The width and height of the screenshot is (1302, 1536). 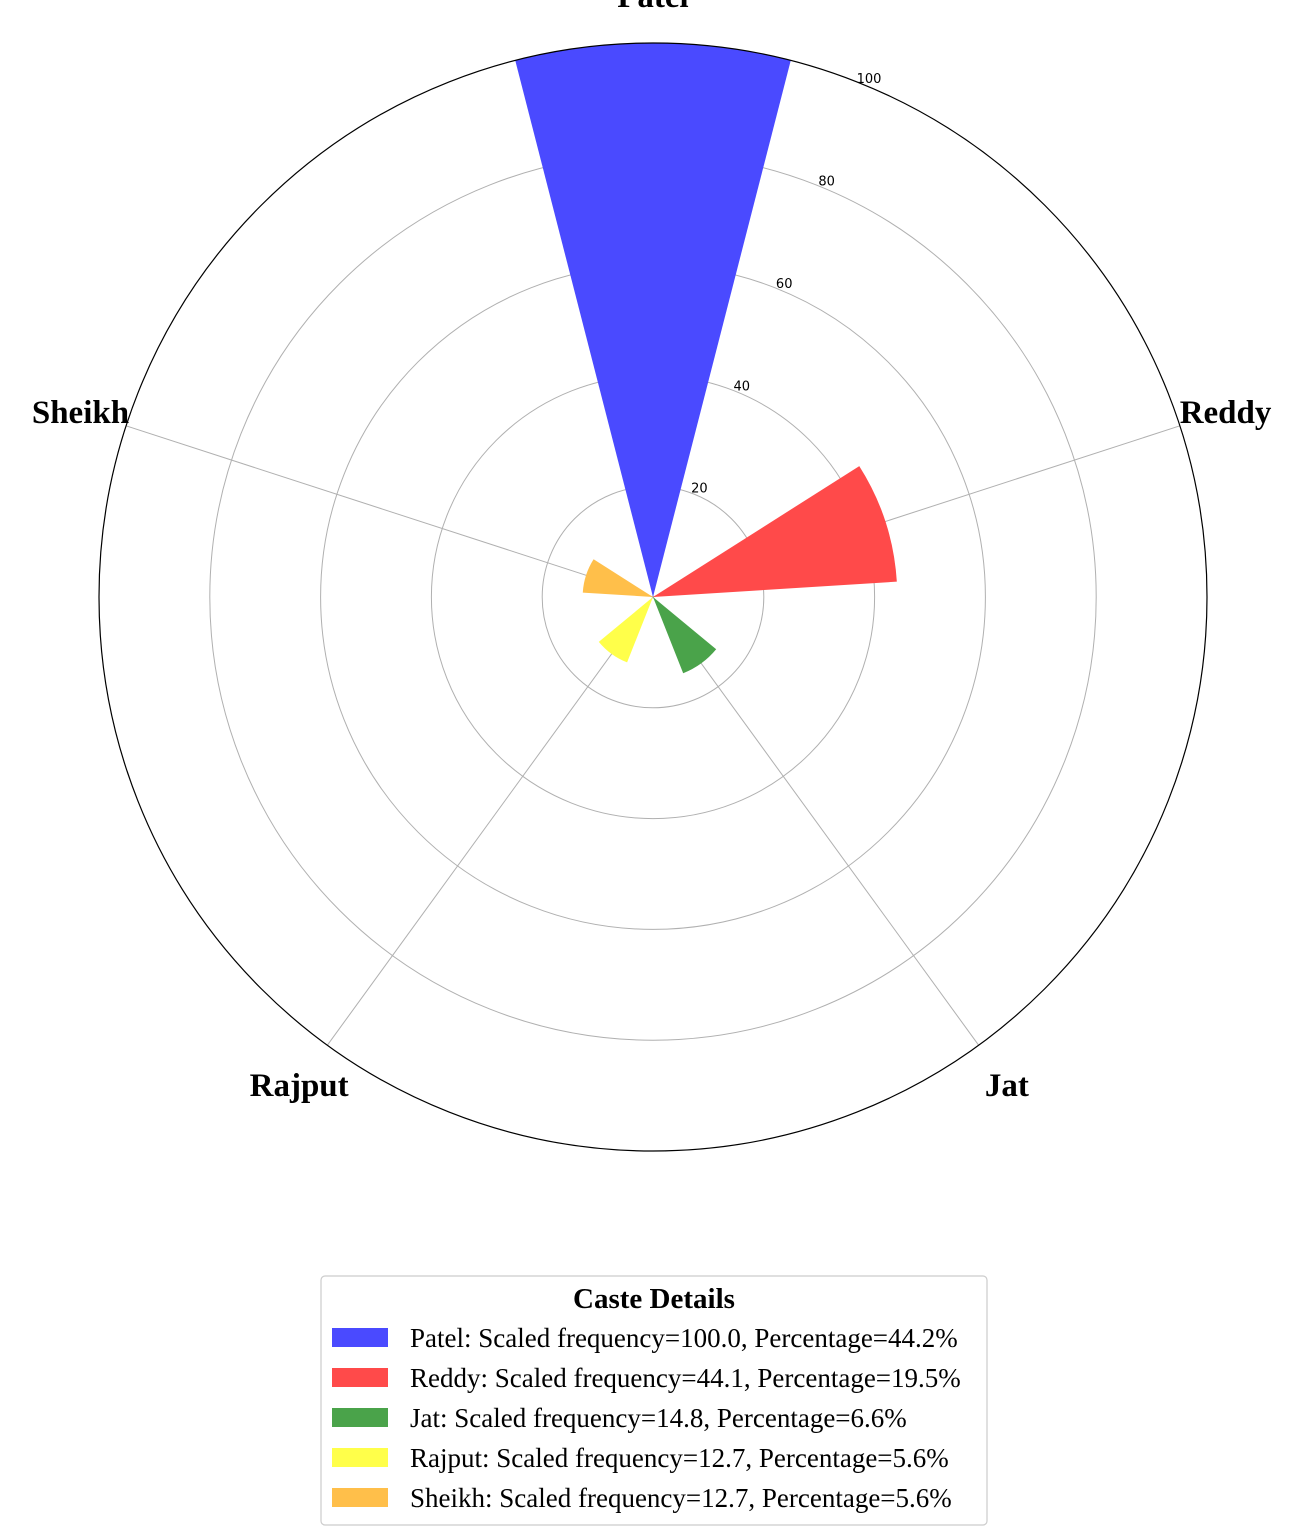 What do you see at coordinates (685, 635) in the screenshot?
I see `bar-jat` at bounding box center [685, 635].